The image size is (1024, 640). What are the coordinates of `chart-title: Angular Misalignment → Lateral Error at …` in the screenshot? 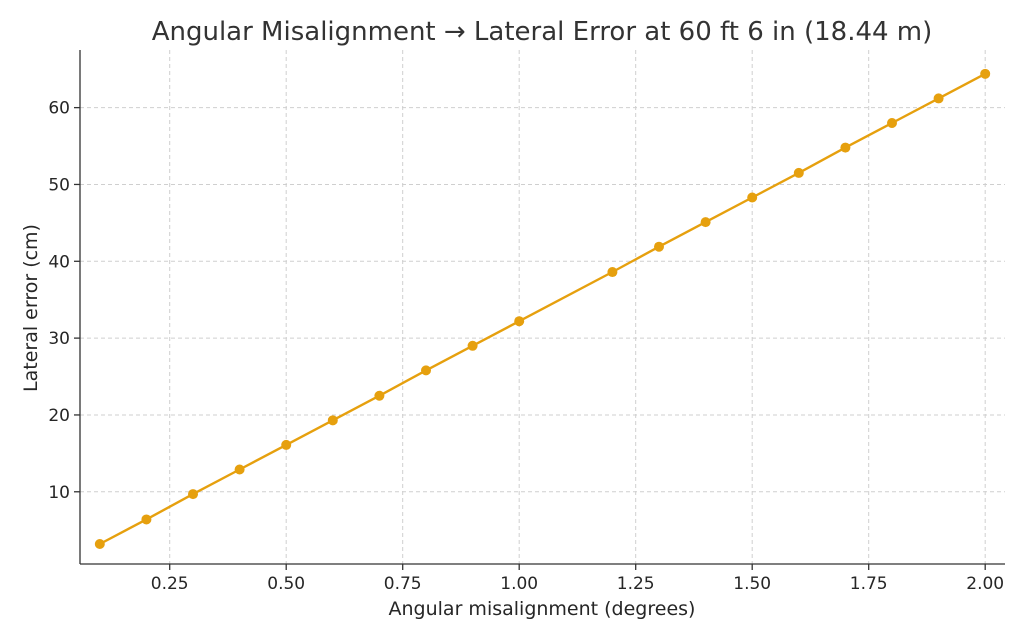 It's located at (542, 32).